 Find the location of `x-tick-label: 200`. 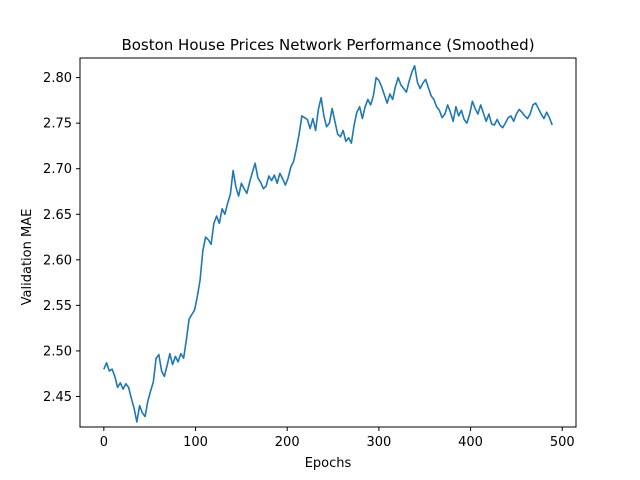

x-tick-label: 200 is located at coordinates (287, 442).